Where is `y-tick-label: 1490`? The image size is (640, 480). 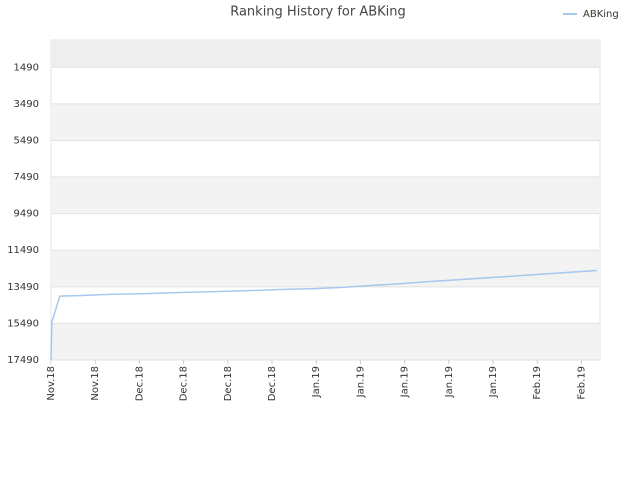
y-tick-label: 1490 is located at coordinates (26, 67).